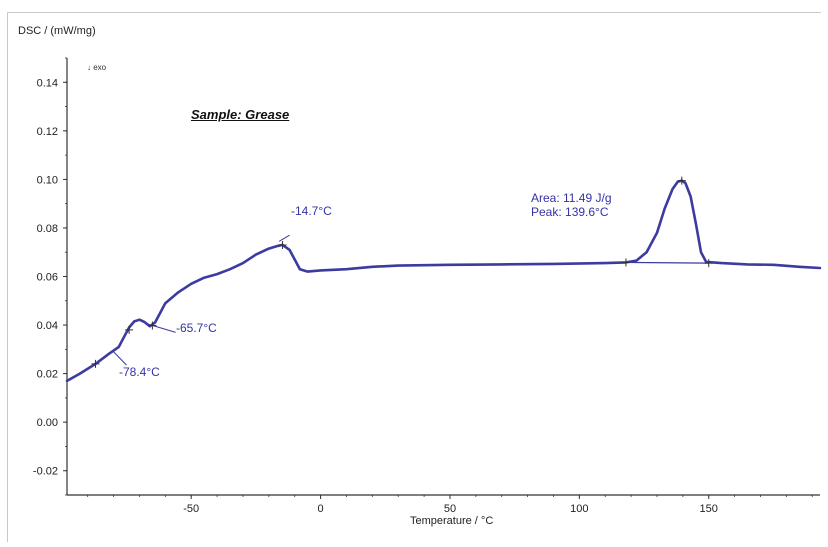 The image size is (828, 547). What do you see at coordinates (139, 372) in the screenshot?
I see `onset-annotation-1: -78.4°C` at bounding box center [139, 372].